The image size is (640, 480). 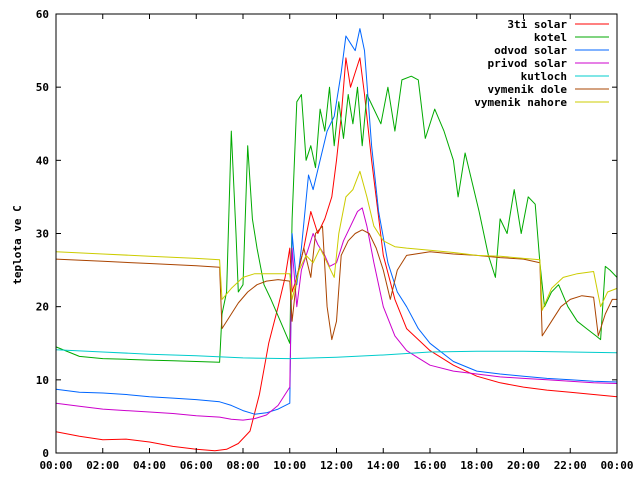 What do you see at coordinates (102, 465) in the screenshot?
I see `x-tick-label: 02:00` at bounding box center [102, 465].